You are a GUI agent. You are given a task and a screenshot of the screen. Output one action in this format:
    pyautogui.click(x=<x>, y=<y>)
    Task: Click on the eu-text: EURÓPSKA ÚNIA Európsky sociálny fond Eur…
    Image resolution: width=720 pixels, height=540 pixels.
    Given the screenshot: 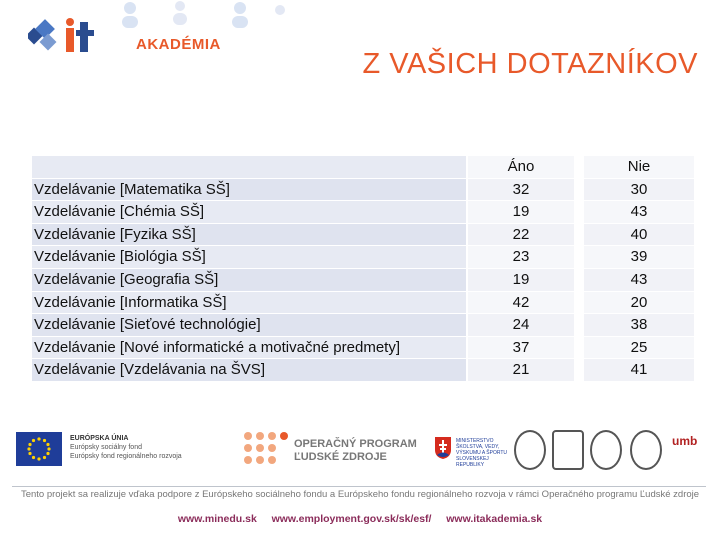 What is the action you would take?
    pyautogui.click(x=126, y=447)
    